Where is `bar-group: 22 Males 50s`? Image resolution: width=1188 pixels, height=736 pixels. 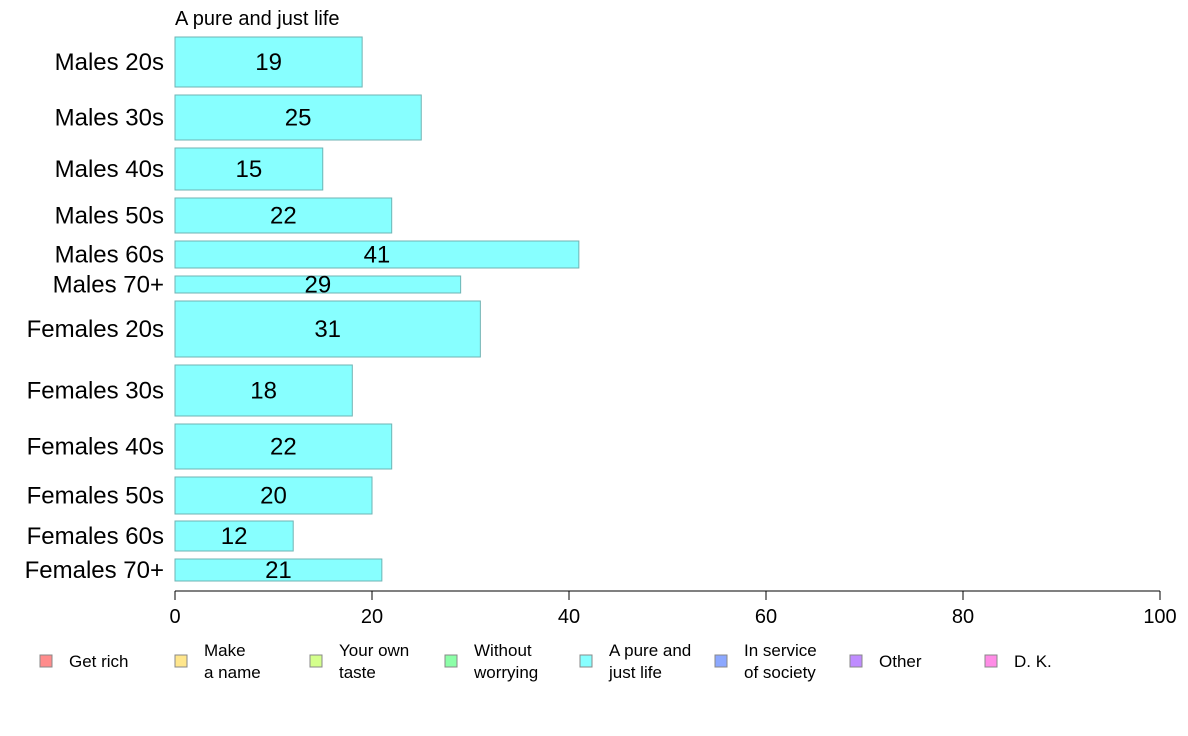
bar-group: 22 Males 50s is located at coordinates (224, 215).